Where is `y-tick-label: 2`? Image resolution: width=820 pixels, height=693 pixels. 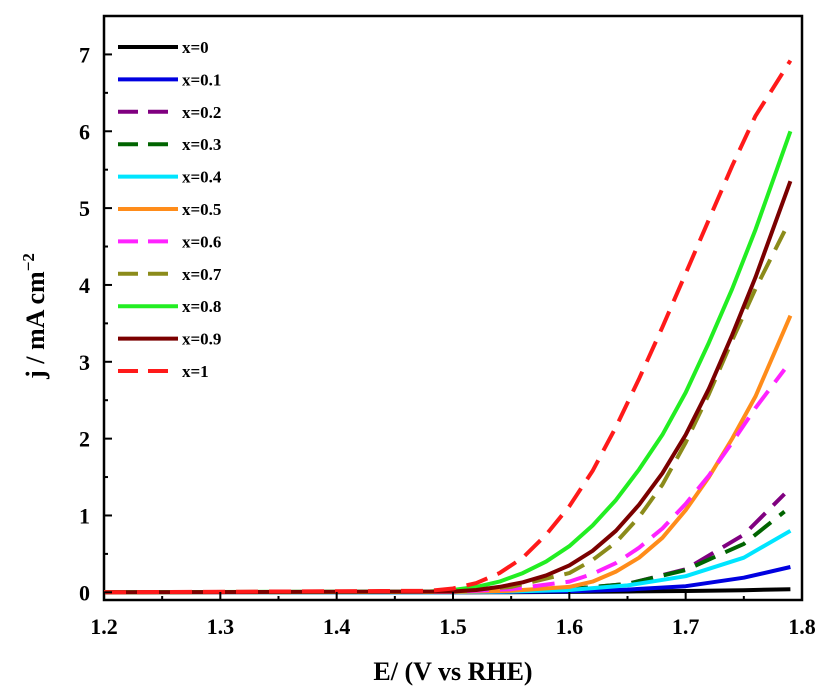
y-tick-label: 2 is located at coordinates (84, 439).